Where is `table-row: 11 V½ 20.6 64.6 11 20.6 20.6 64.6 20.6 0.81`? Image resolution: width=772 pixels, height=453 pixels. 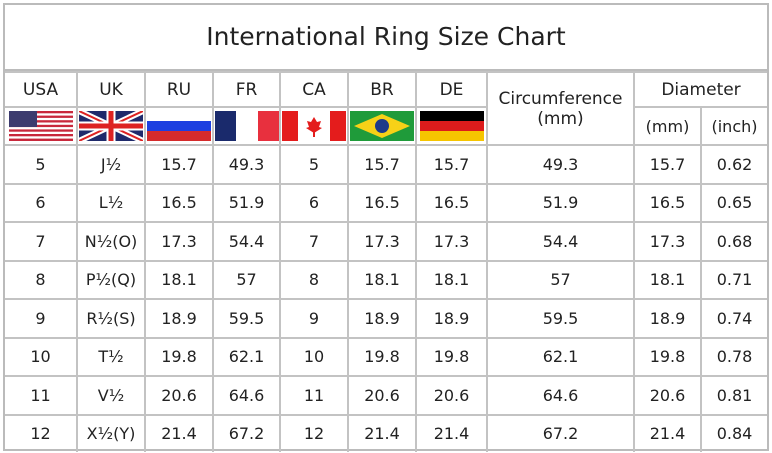
table-row: 11 V½ 20.6 64.6 11 20.6 20.6 64.6 20.6 0.81 is located at coordinates (386, 395).